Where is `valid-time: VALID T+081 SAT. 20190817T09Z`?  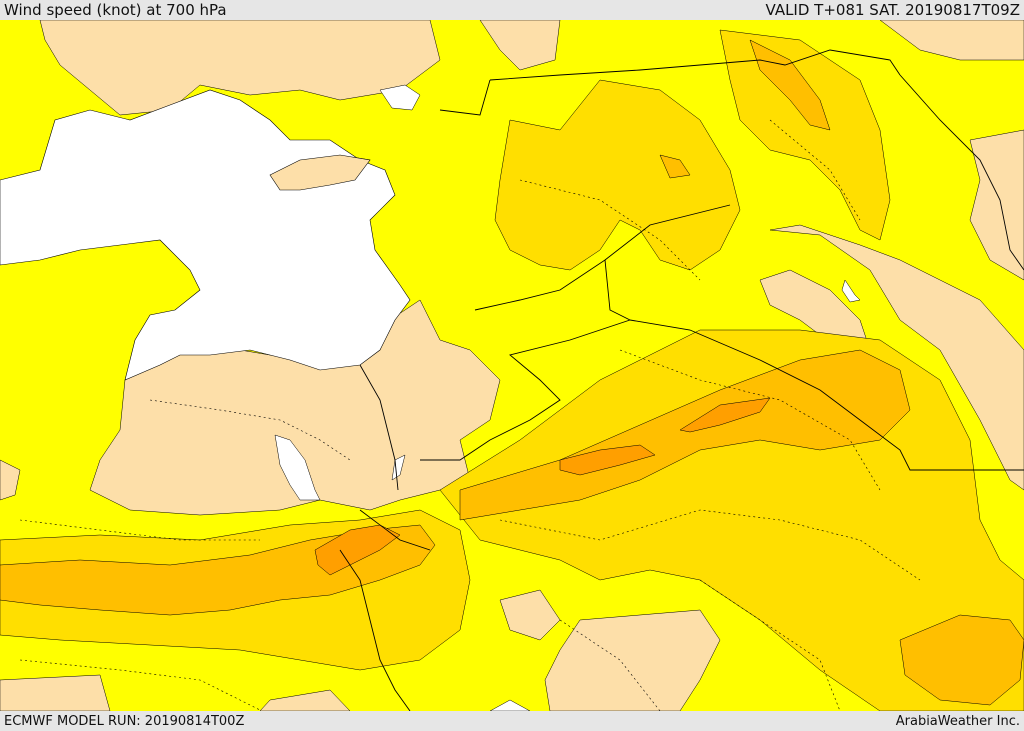 valid-time: VALID T+081 SAT. 20190817T09Z is located at coordinates (892, 10).